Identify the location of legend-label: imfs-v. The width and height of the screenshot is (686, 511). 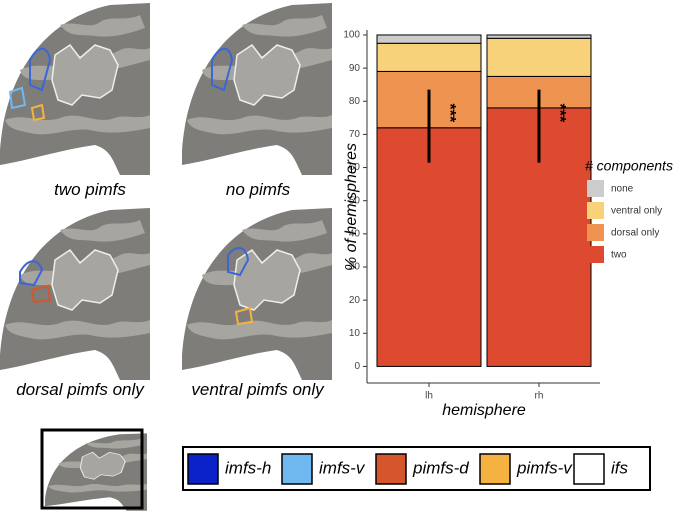
(342, 467).